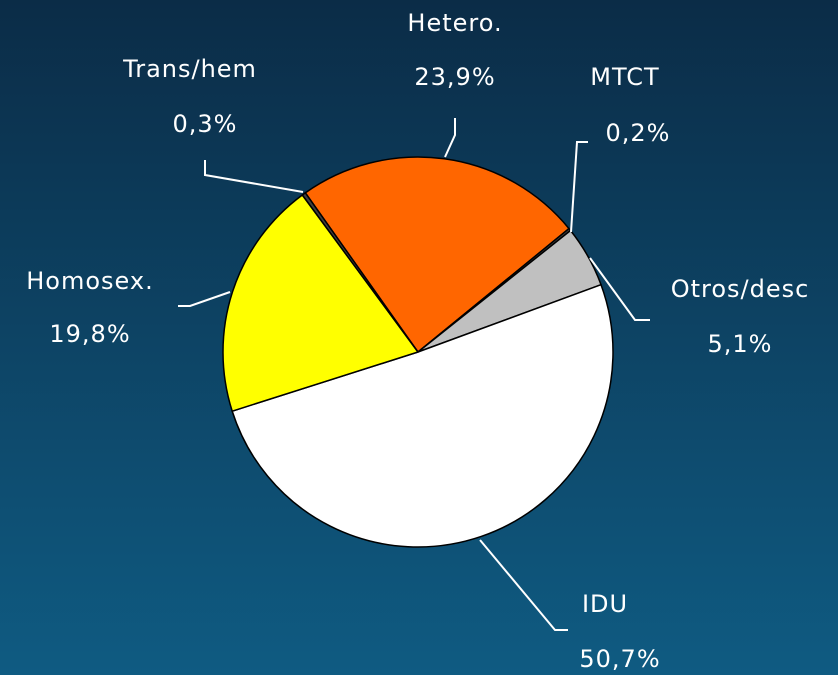 The height and width of the screenshot is (675, 838). I want to click on slice-label: Trans/hem, so click(189, 69).